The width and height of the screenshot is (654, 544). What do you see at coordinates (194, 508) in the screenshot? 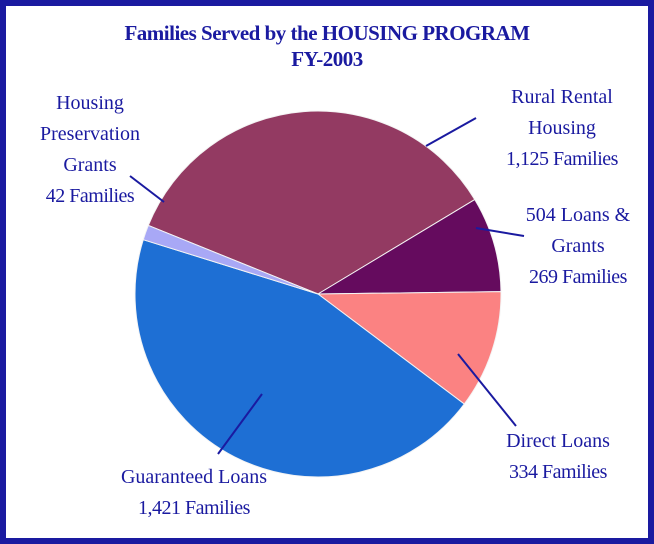
I see `slice-value-label: 1,421 Families` at bounding box center [194, 508].